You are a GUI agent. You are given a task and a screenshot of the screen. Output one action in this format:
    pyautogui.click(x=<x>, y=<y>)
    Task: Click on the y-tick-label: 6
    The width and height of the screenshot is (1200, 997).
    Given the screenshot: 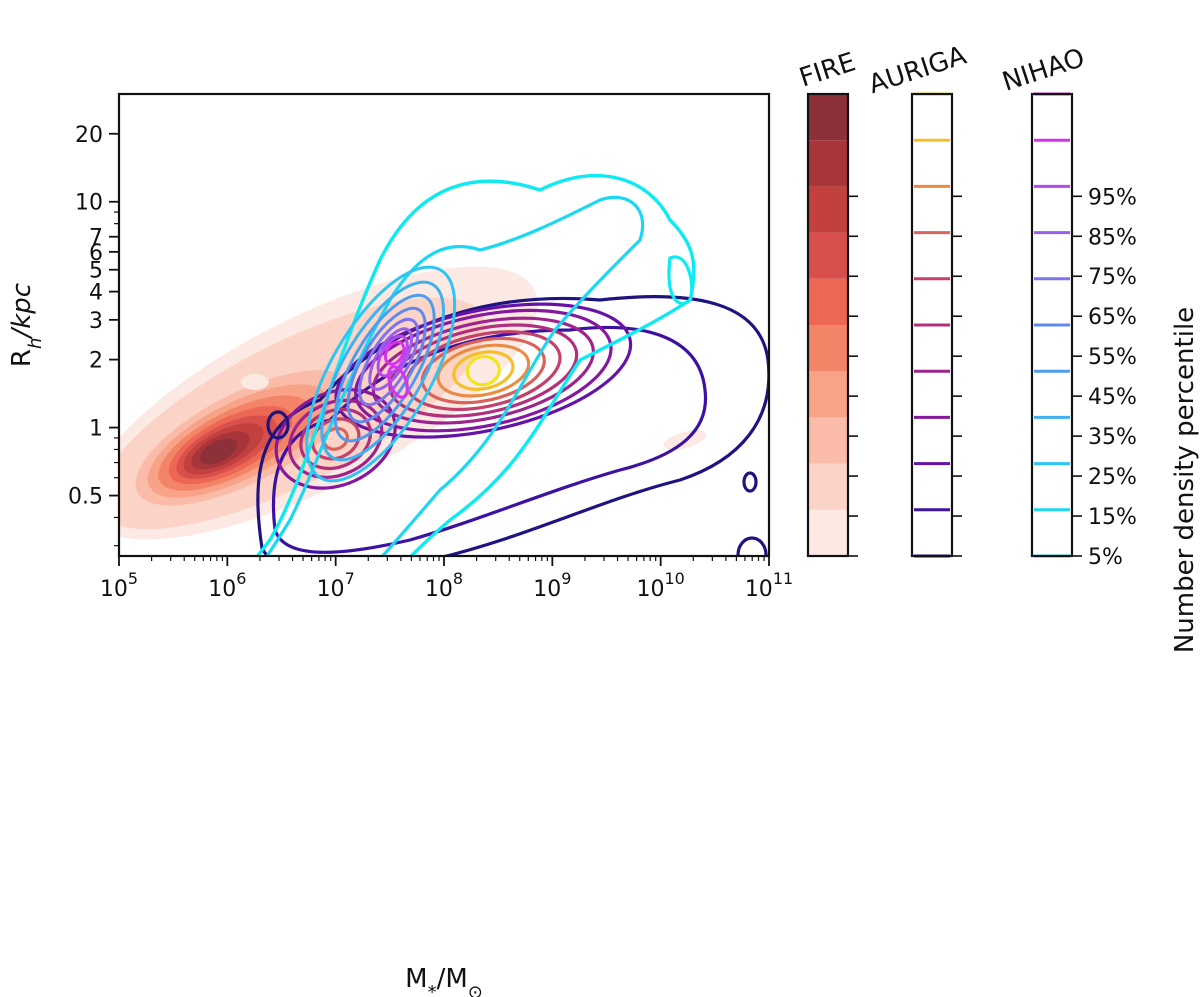 What is the action you would take?
    pyautogui.click(x=96, y=253)
    